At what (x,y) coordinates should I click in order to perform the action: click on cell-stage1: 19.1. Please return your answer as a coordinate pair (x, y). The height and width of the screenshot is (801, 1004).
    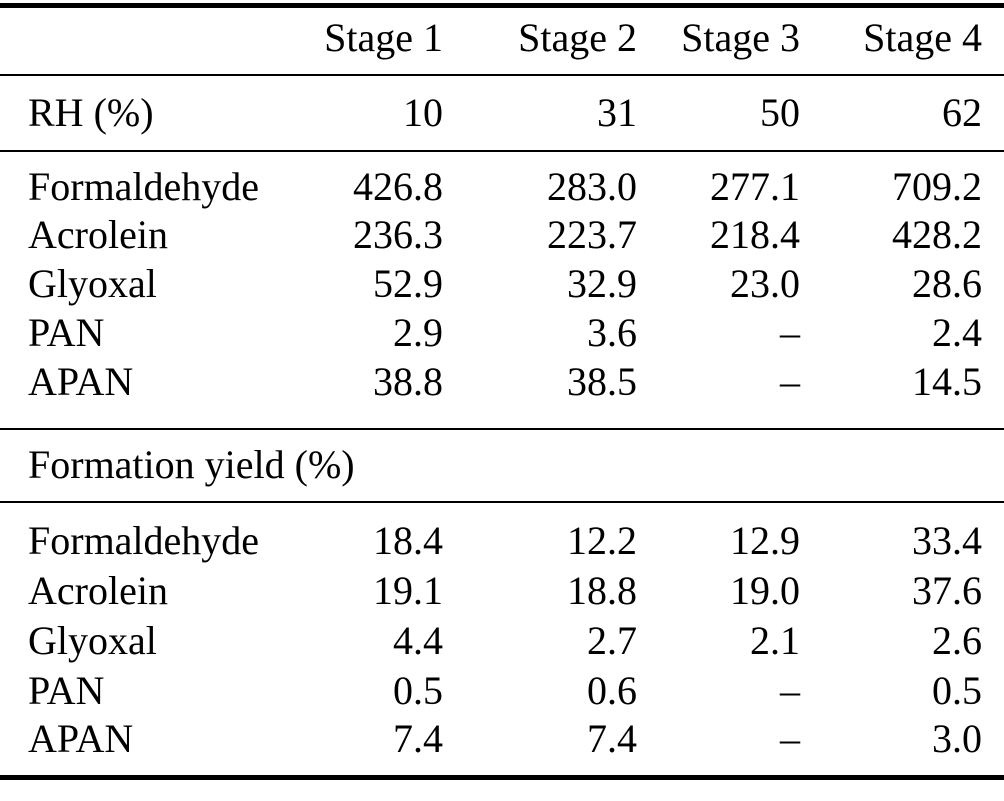
    Looking at the image, I should click on (408, 590).